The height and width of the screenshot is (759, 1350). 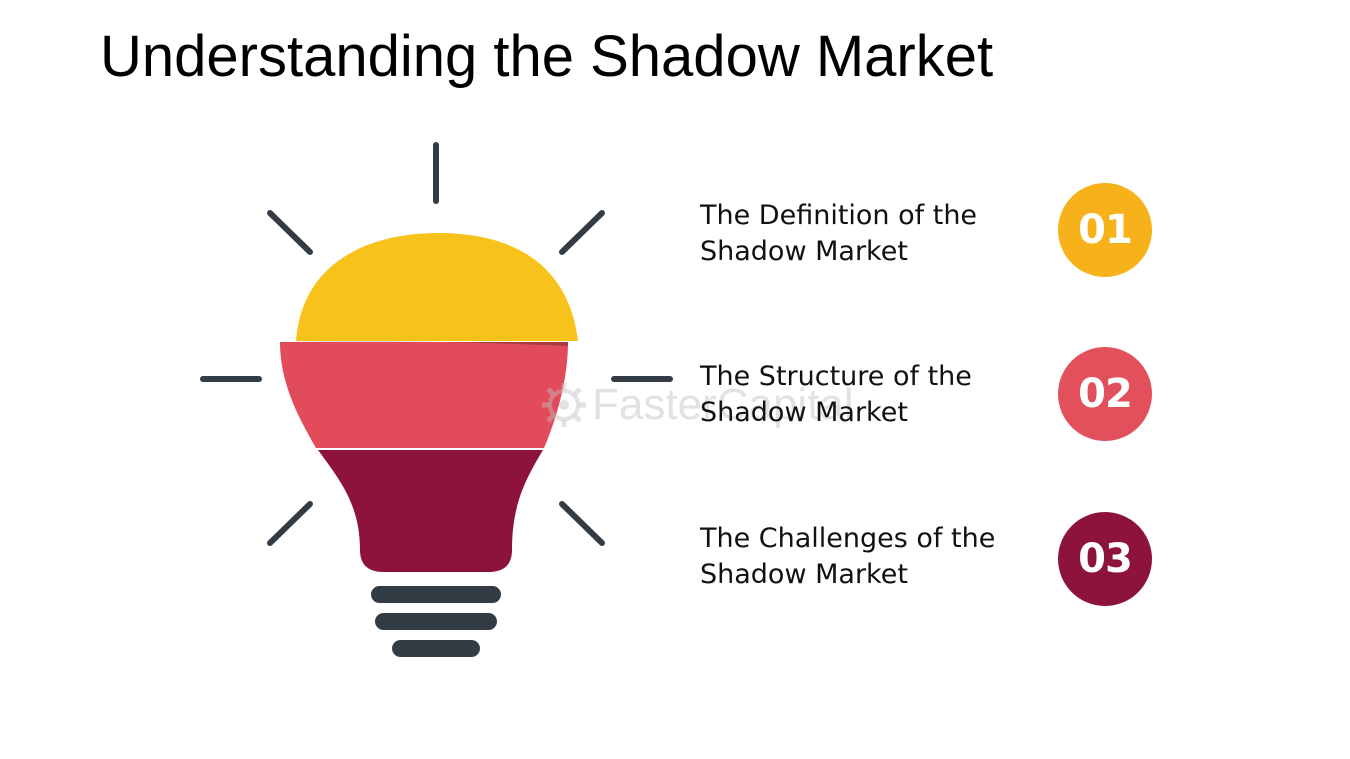 I want to click on number-badge-02: 02, so click(x=1105, y=394).